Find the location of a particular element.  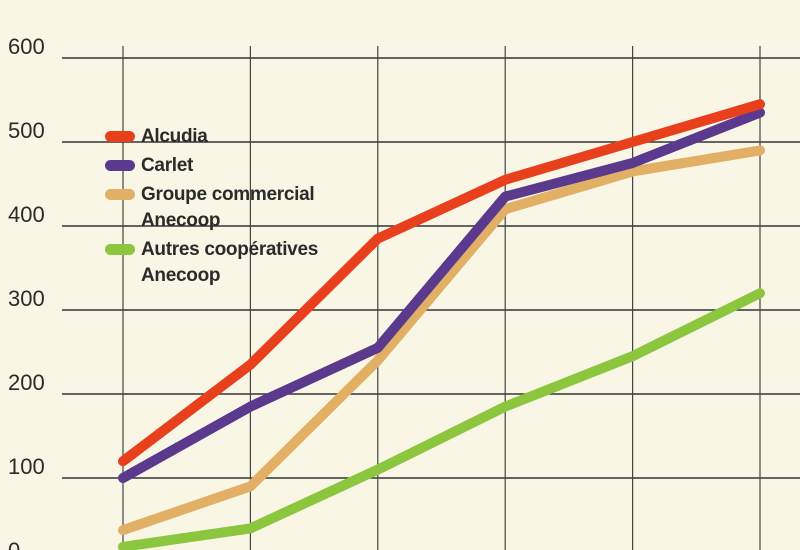

y-tick-label: 500 is located at coordinates (26, 130).